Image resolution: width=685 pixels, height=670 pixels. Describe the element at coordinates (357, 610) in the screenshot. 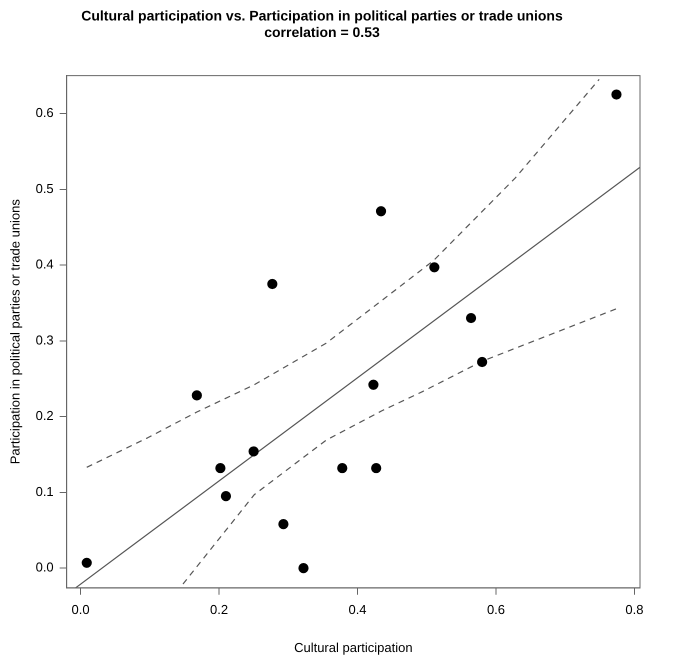

I see `x-tick-label: 0.4` at that location.